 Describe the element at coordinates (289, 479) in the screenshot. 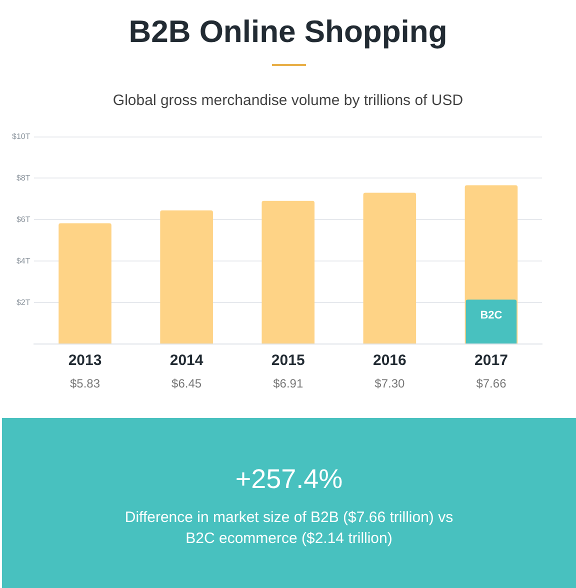

I see `text: +257.4%` at that location.